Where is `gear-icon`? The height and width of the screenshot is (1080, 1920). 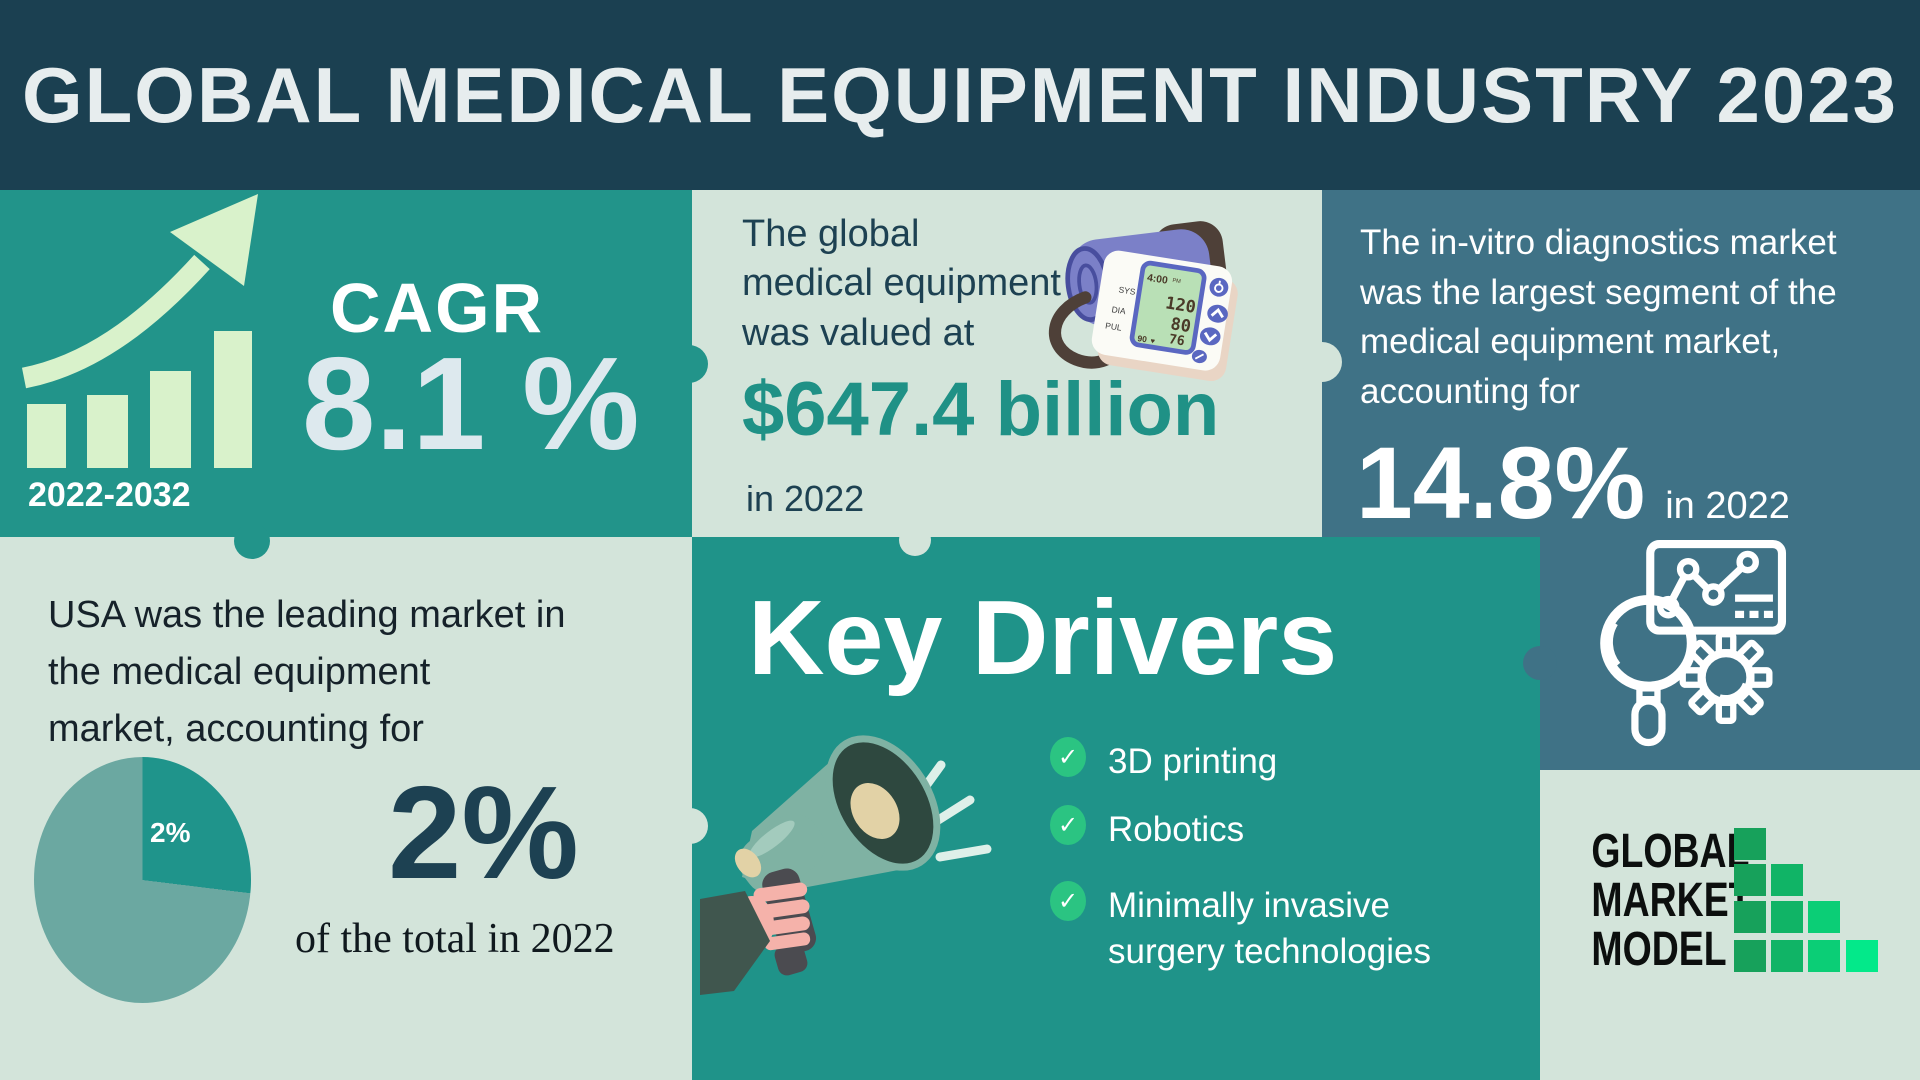 gear-icon is located at coordinates (1726, 677).